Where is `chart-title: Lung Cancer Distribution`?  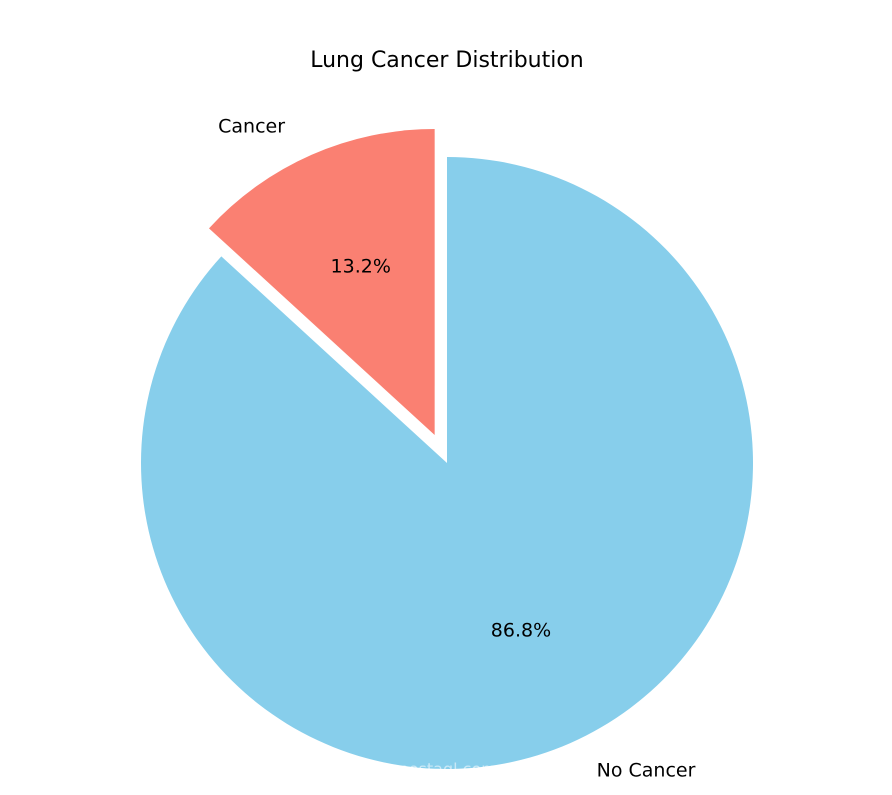 chart-title: Lung Cancer Distribution is located at coordinates (447, 60).